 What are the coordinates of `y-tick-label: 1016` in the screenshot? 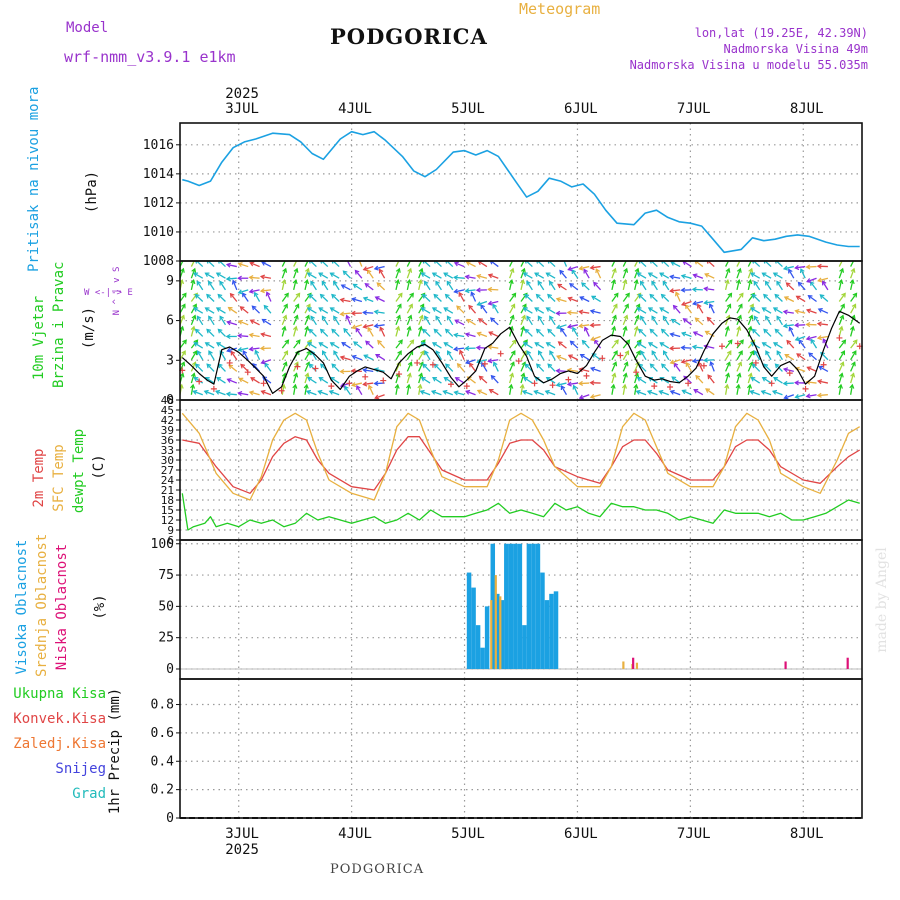 It's located at (158, 145).